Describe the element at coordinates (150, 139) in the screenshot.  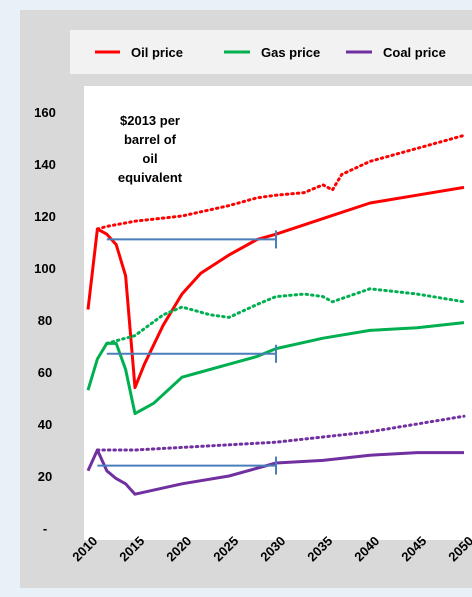
I see `annotation-line: barrel of` at that location.